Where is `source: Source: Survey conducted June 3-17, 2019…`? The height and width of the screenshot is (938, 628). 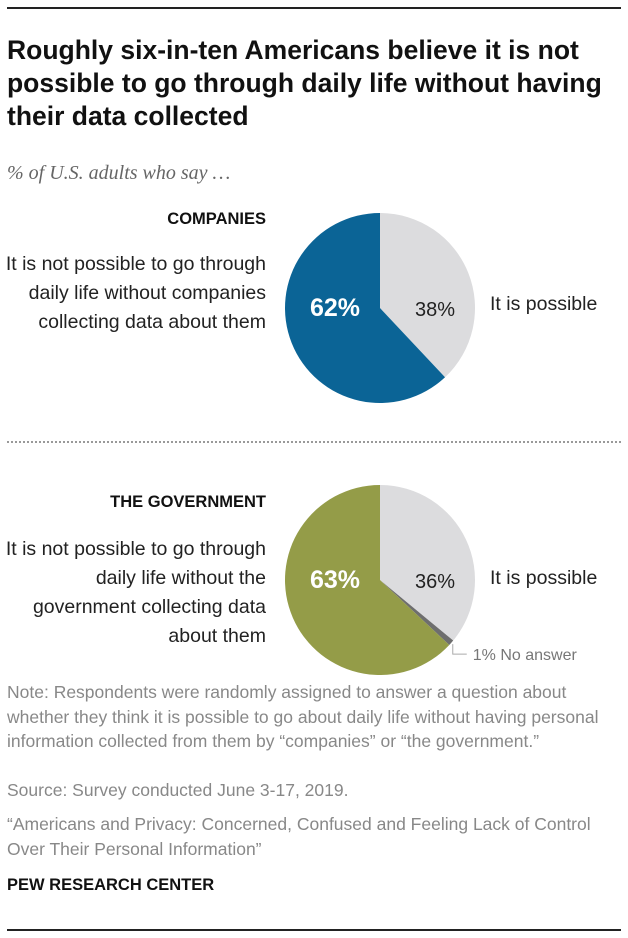
source: Source: Survey conducted June 3-17, 2019… is located at coordinates (178, 790).